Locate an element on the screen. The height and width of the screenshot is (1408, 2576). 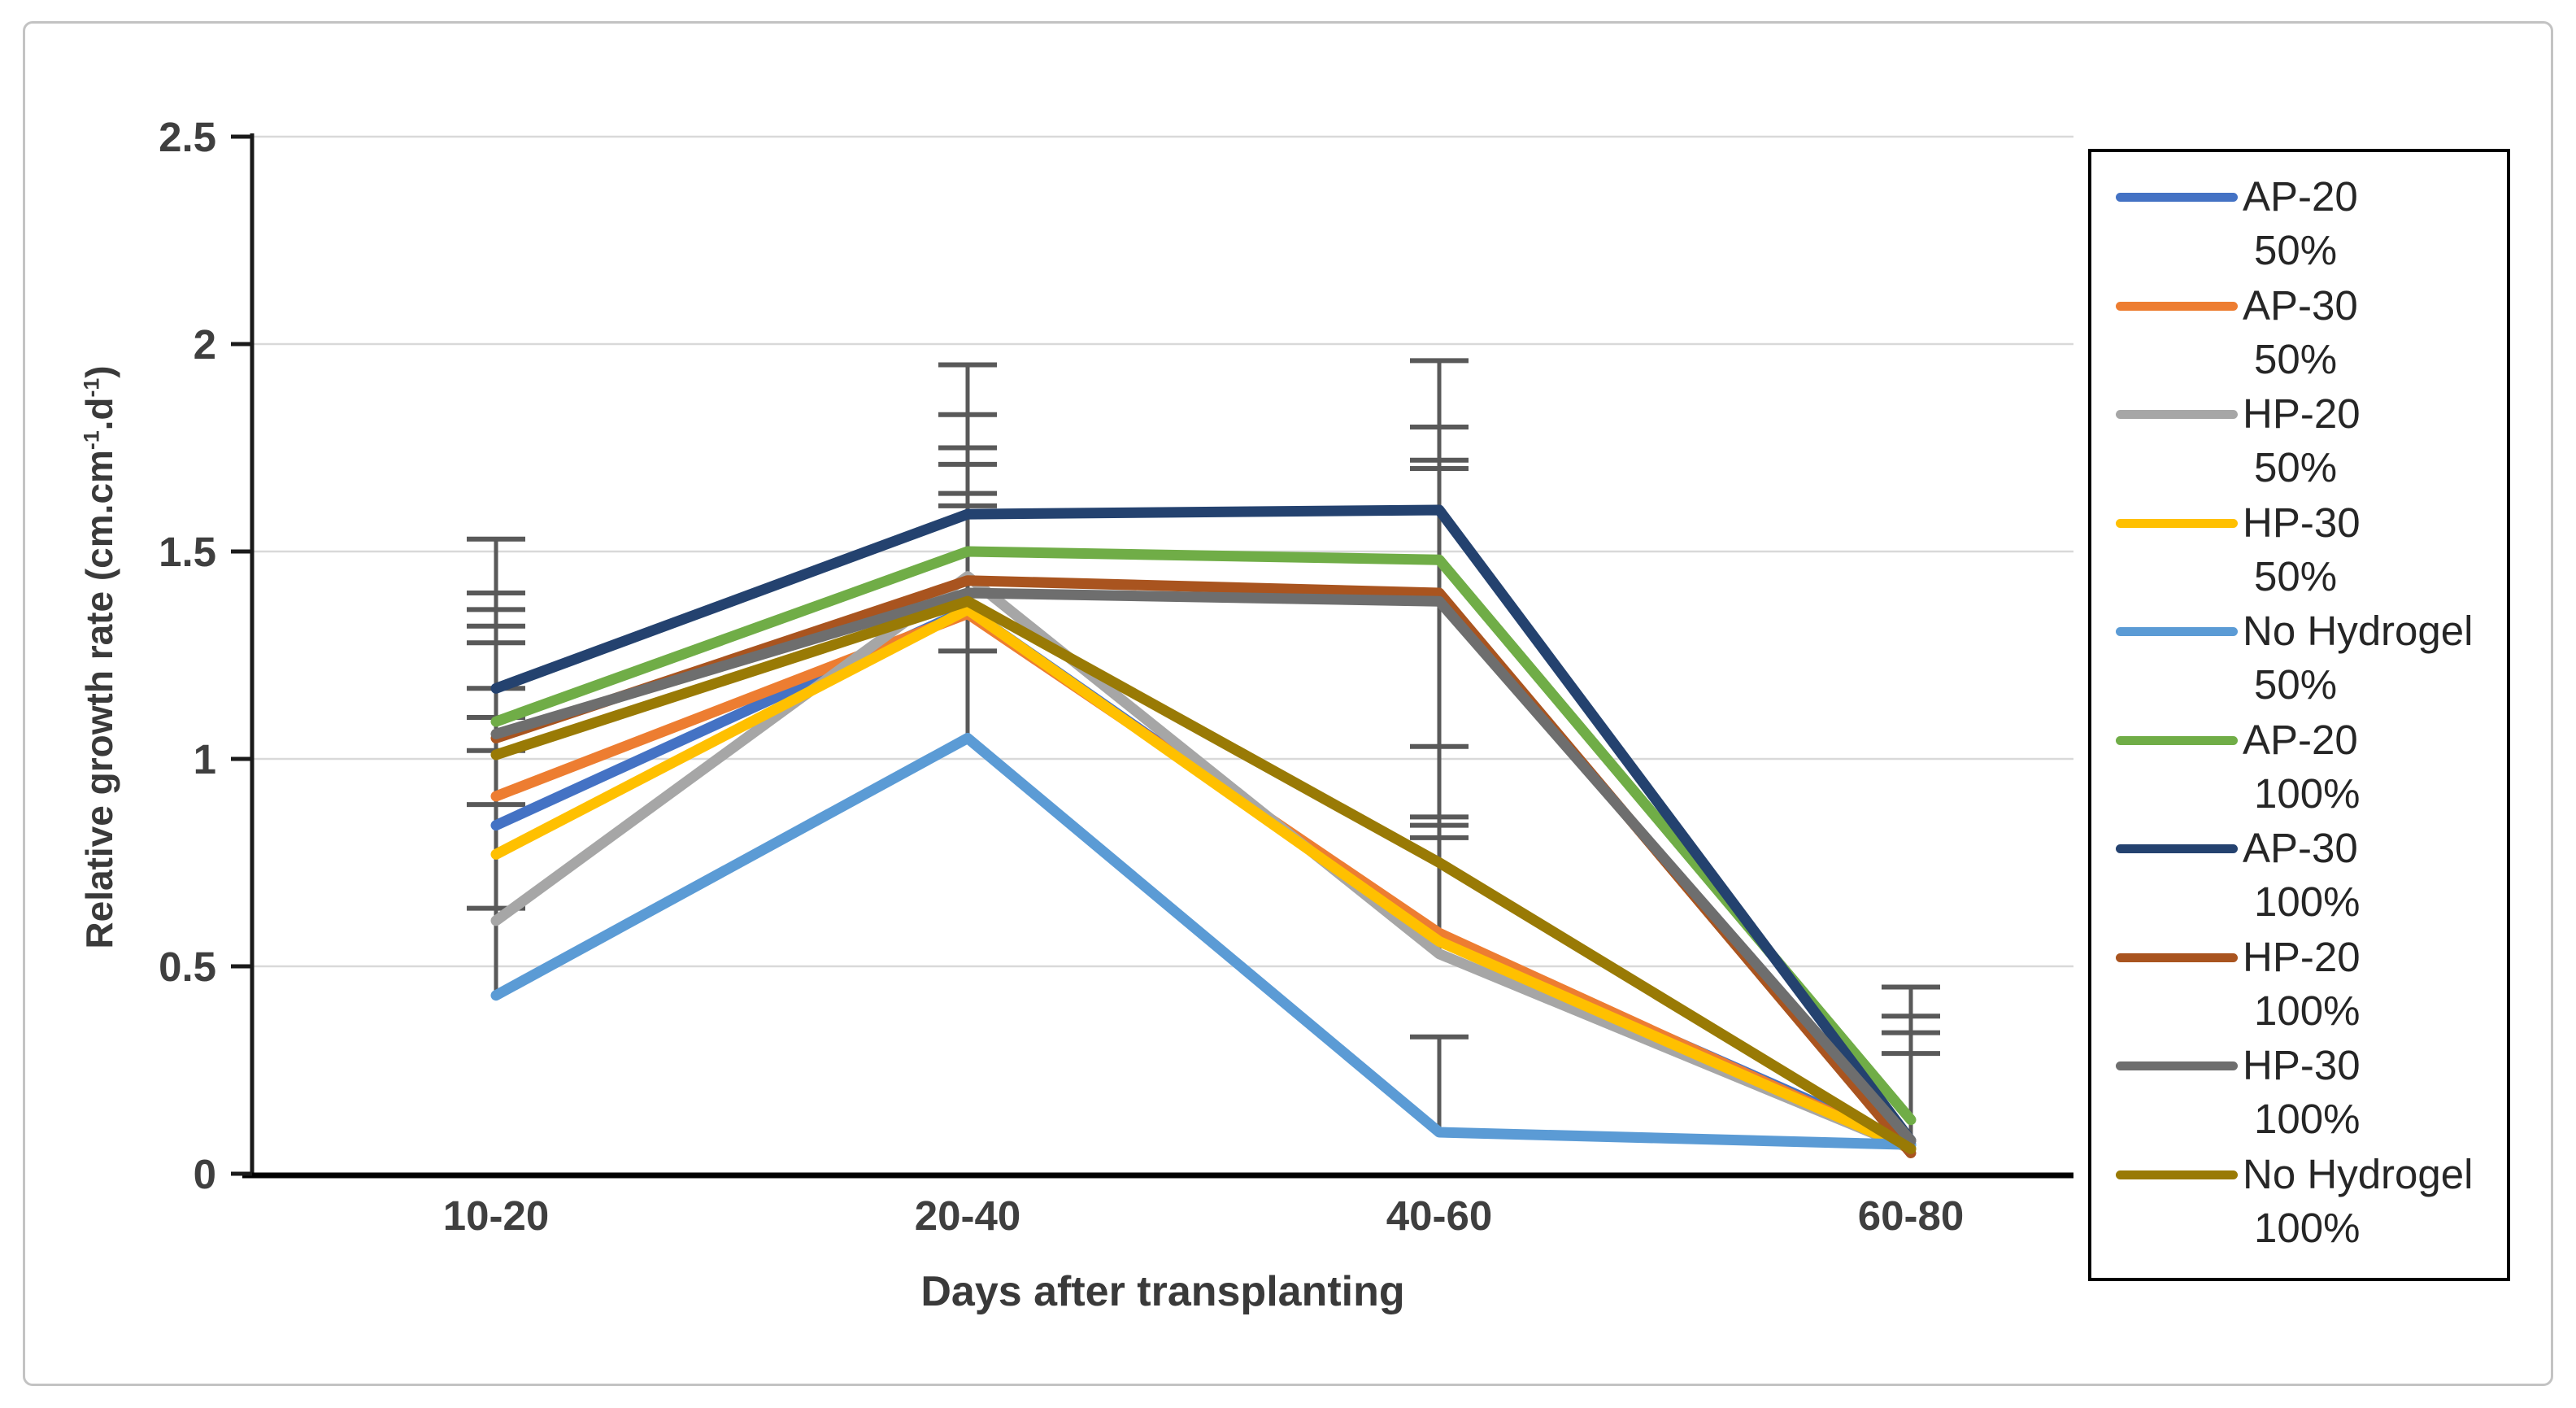
legend-item: No Hydrogel 100% is located at coordinates (2311, 1202).